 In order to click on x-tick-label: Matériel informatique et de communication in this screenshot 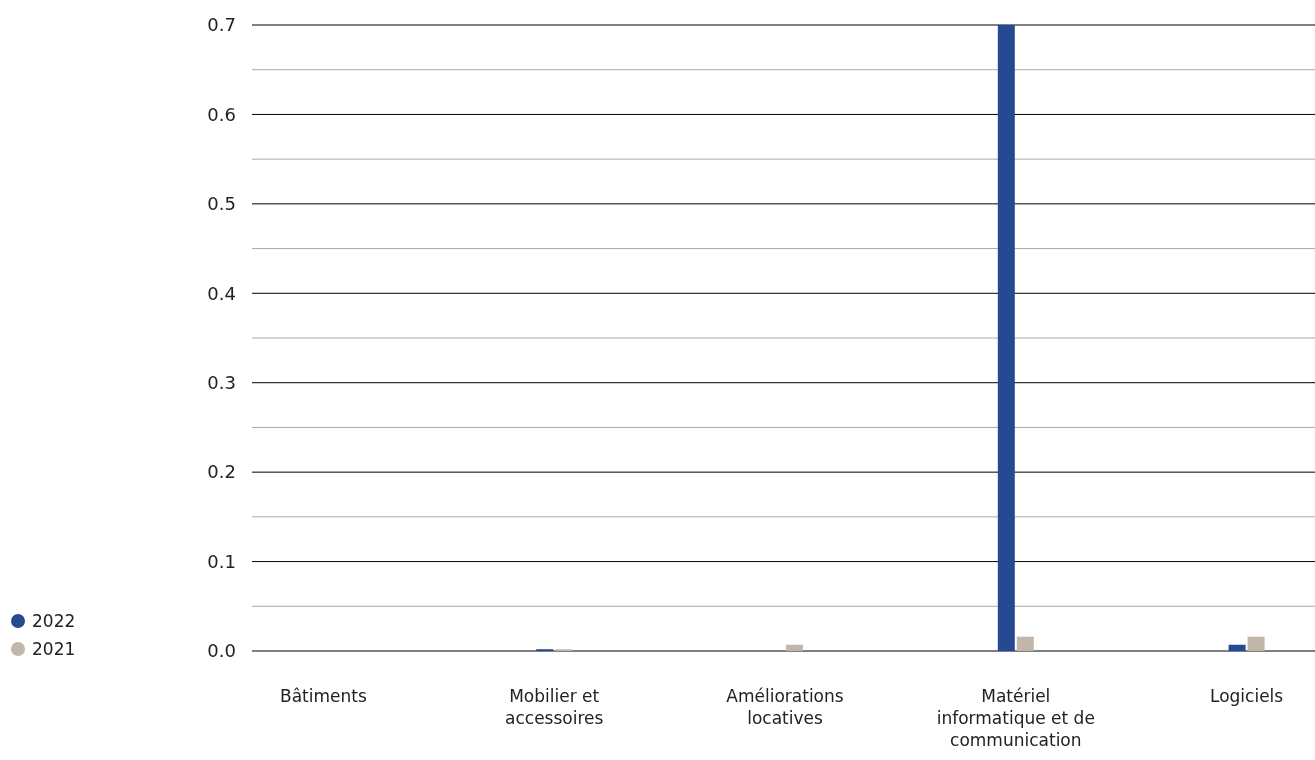, I will do `click(1015, 718)`.